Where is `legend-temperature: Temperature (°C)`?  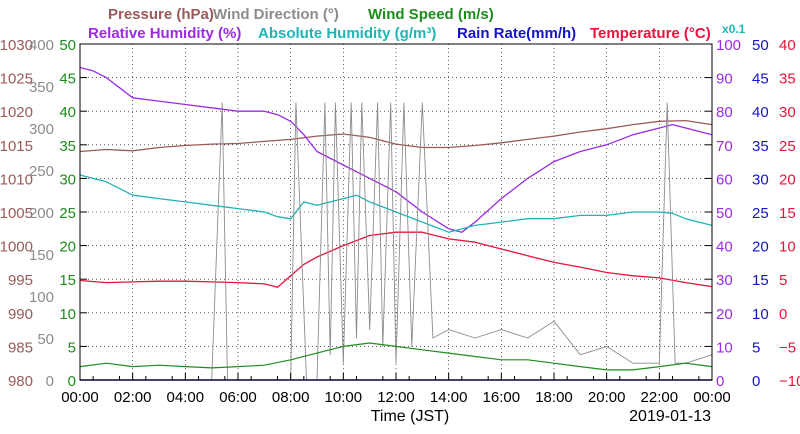
legend-temperature: Temperature (°C) is located at coordinates (650, 33).